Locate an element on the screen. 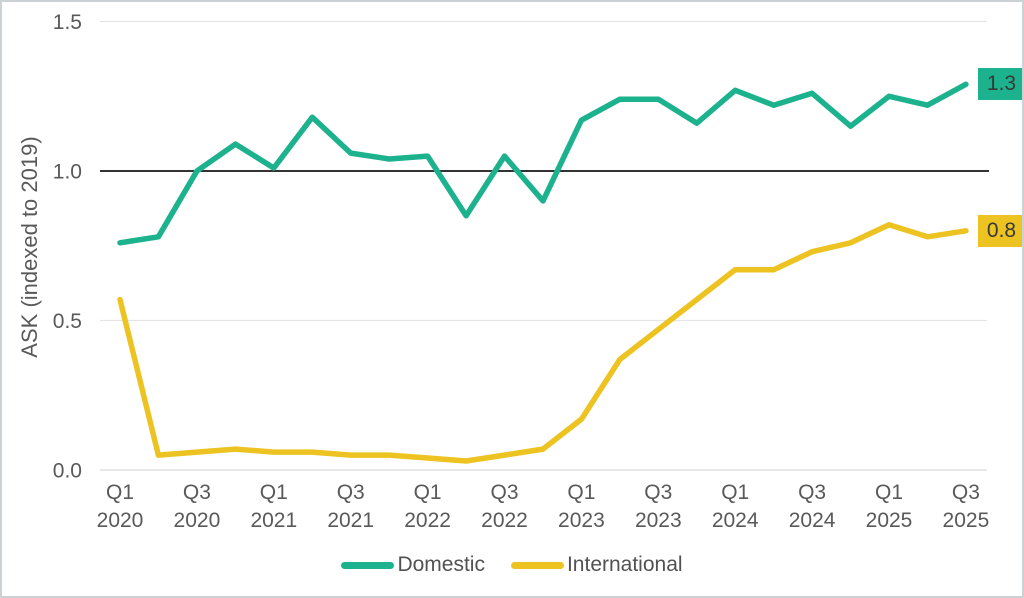 The image size is (1024, 598). legend-item-domestic: Domestic is located at coordinates (413, 565).